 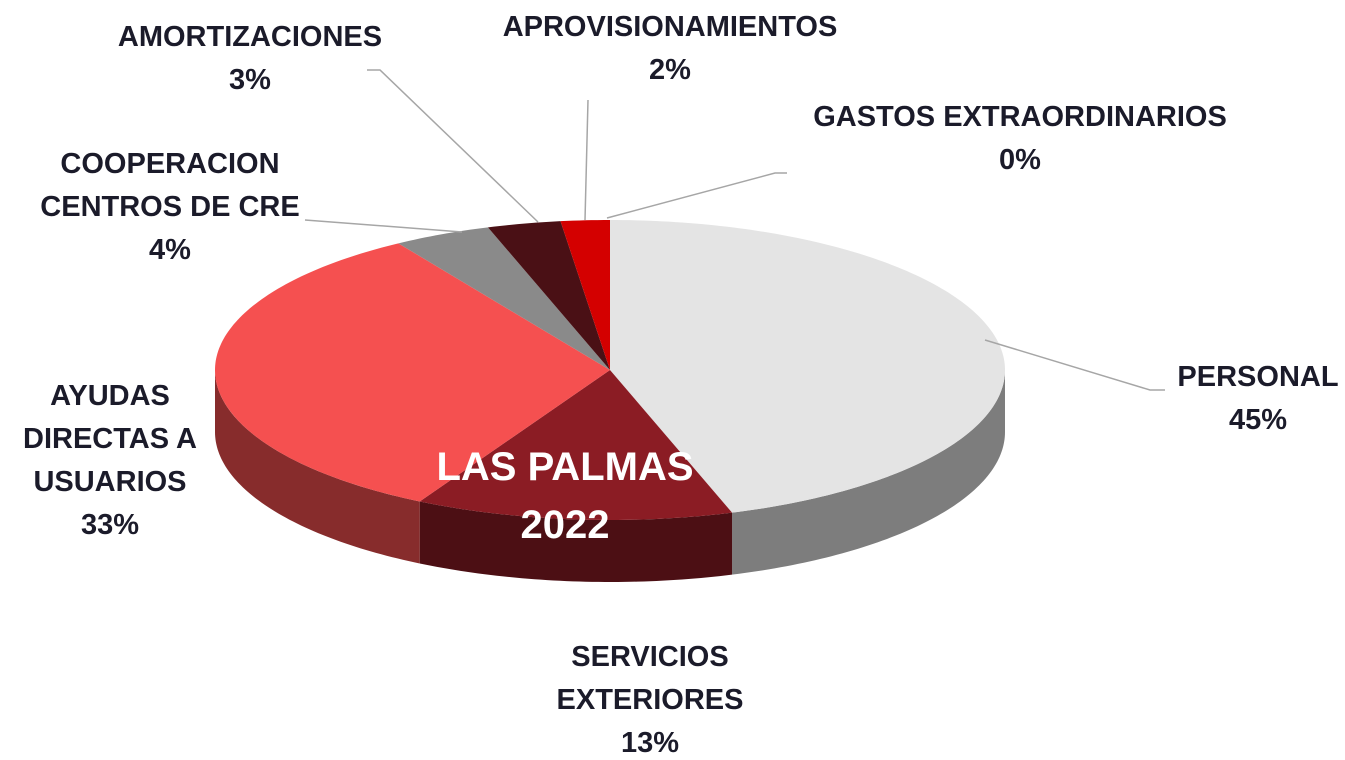 I want to click on category-label: SERVICIOS EXTERIORES, so click(x=650, y=678).